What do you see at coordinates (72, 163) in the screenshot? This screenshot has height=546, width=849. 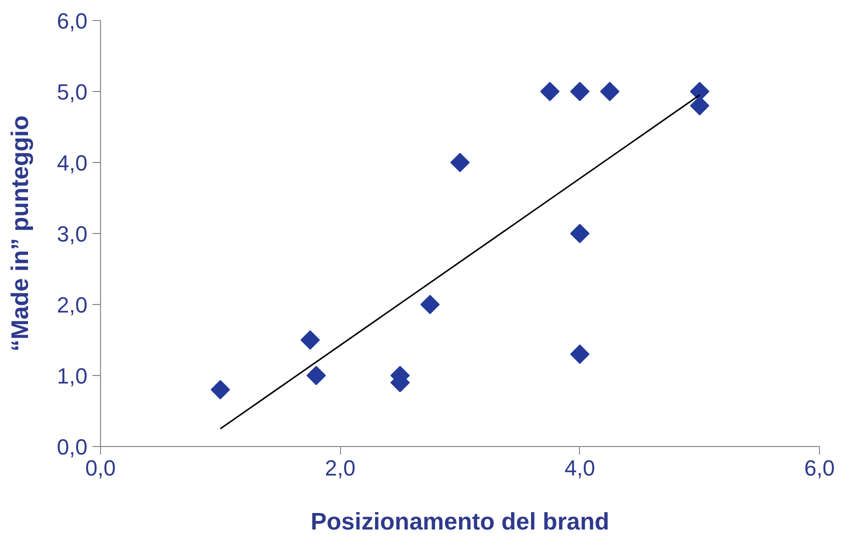 I see `y-tick-label: 4,0` at bounding box center [72, 163].